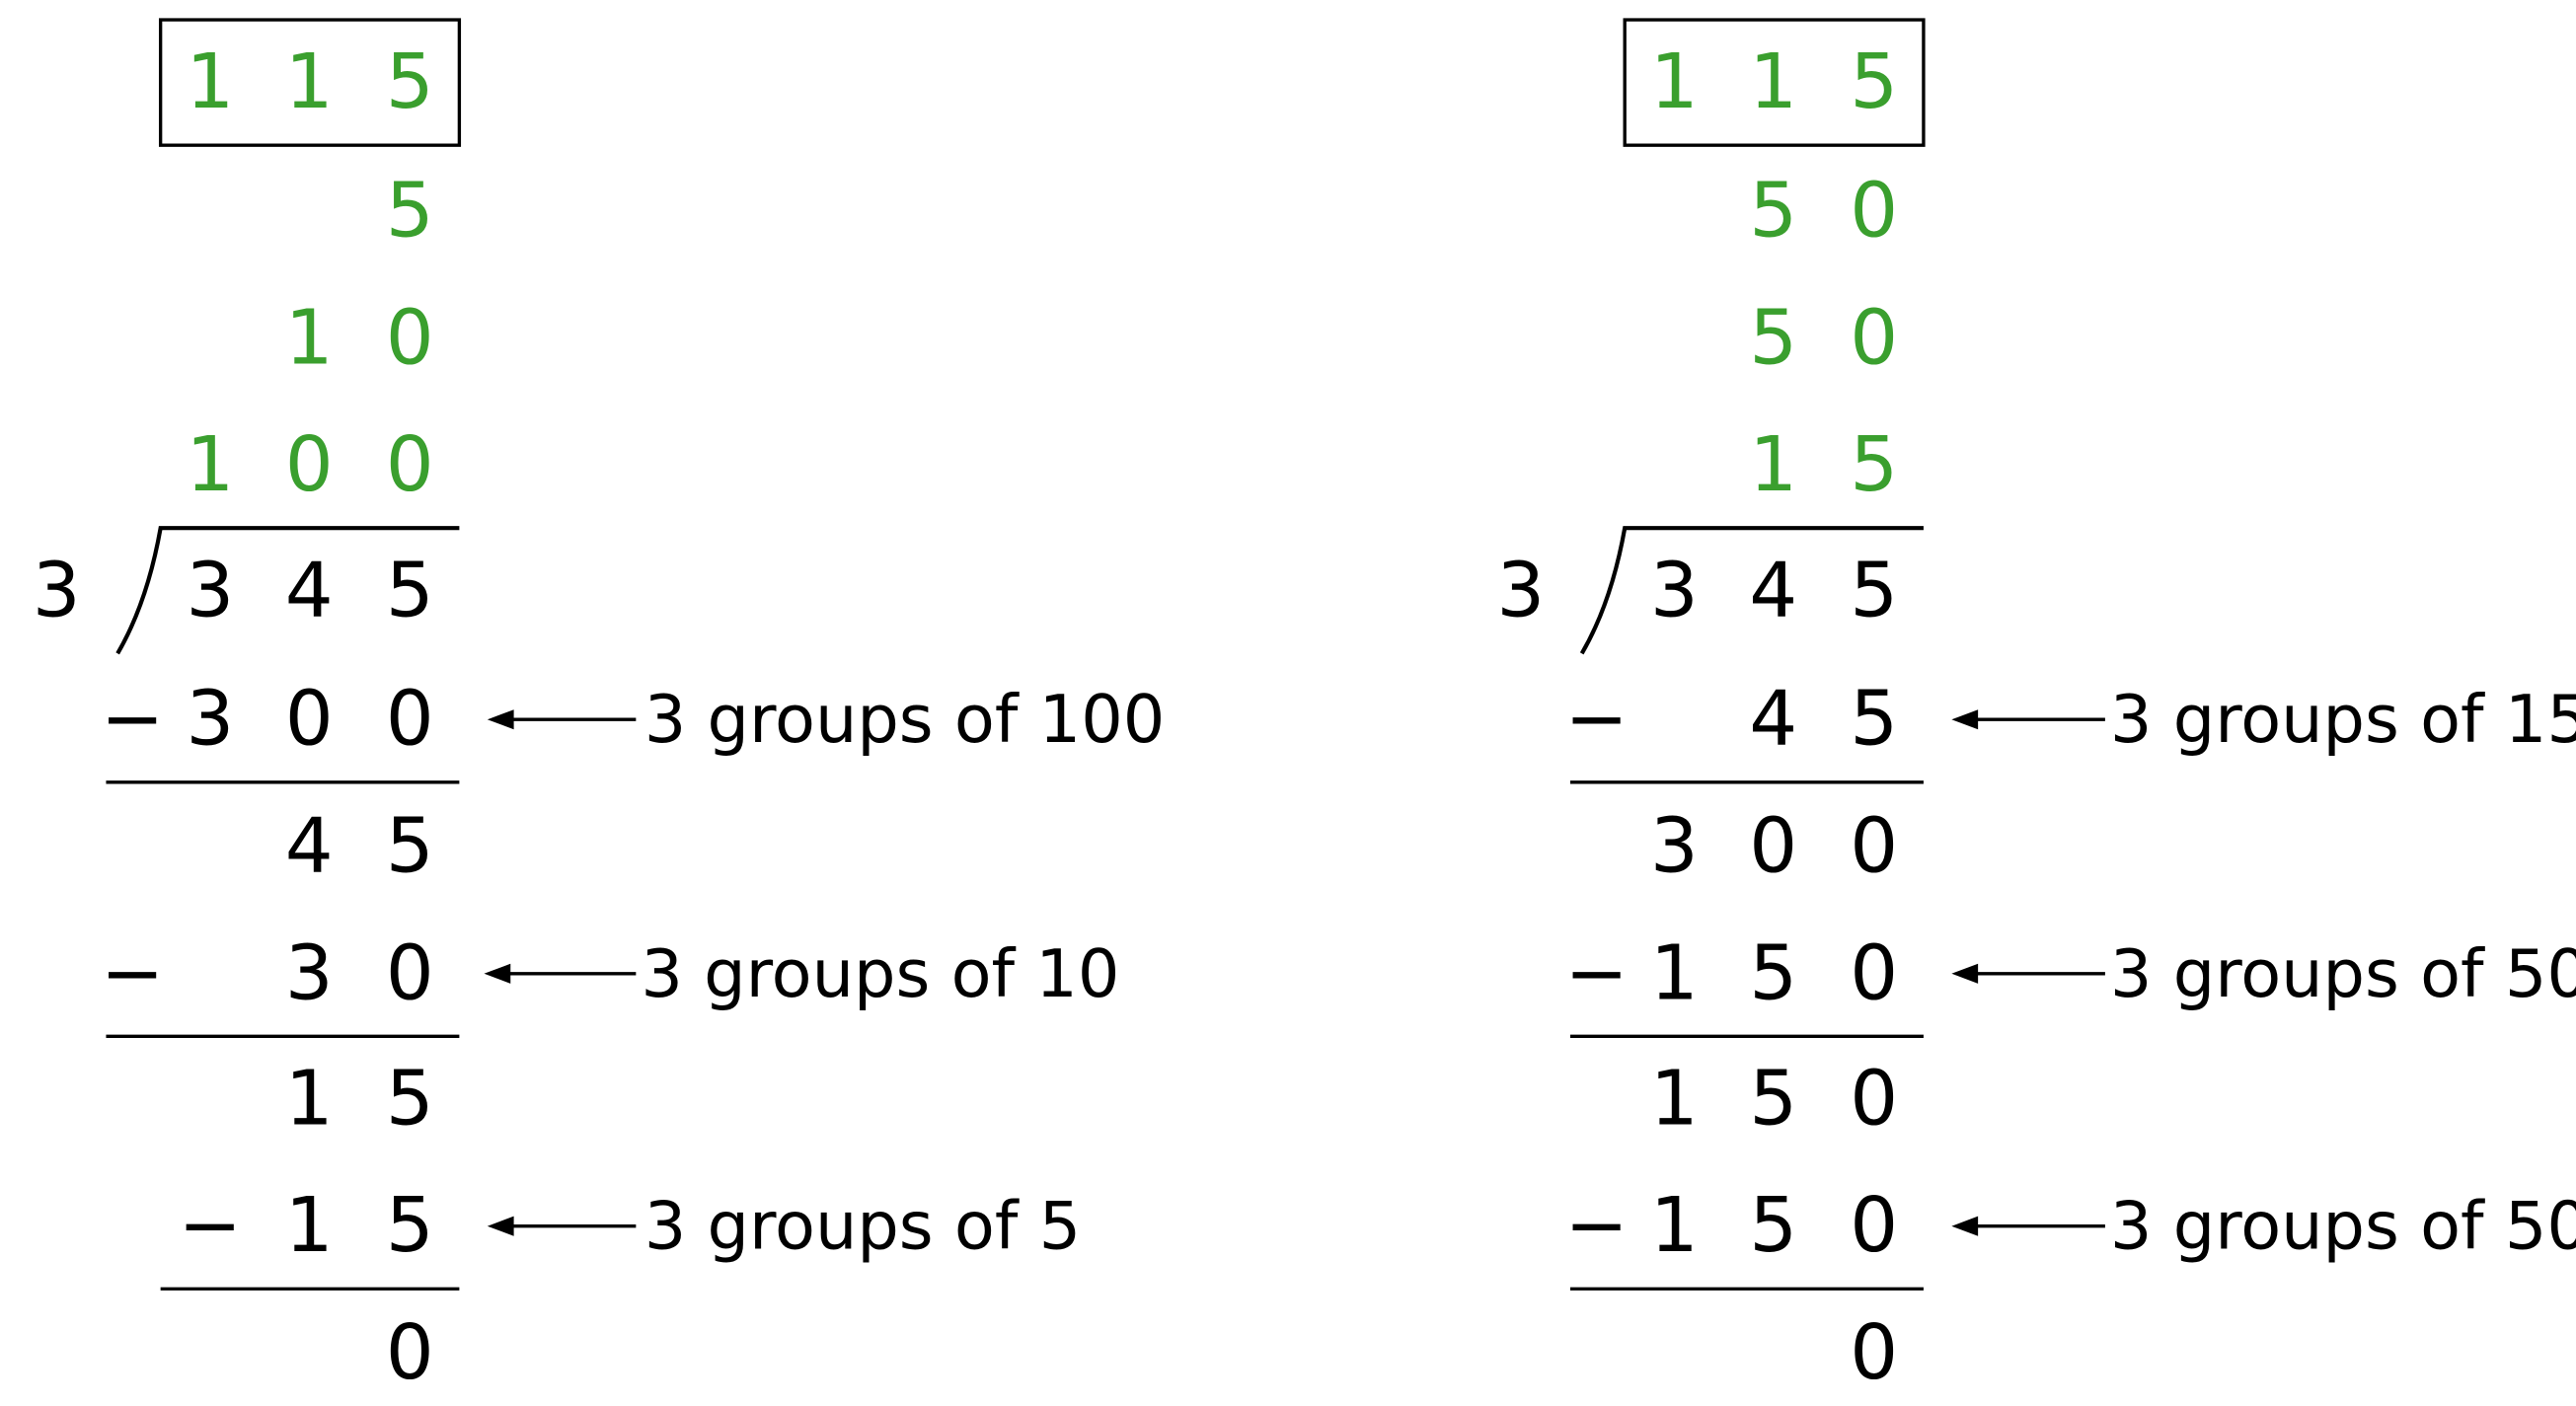 This screenshot has width=2576, height=1406. What do you see at coordinates (2343, 720) in the screenshot?
I see `step-label: 3 groups of 15` at bounding box center [2343, 720].